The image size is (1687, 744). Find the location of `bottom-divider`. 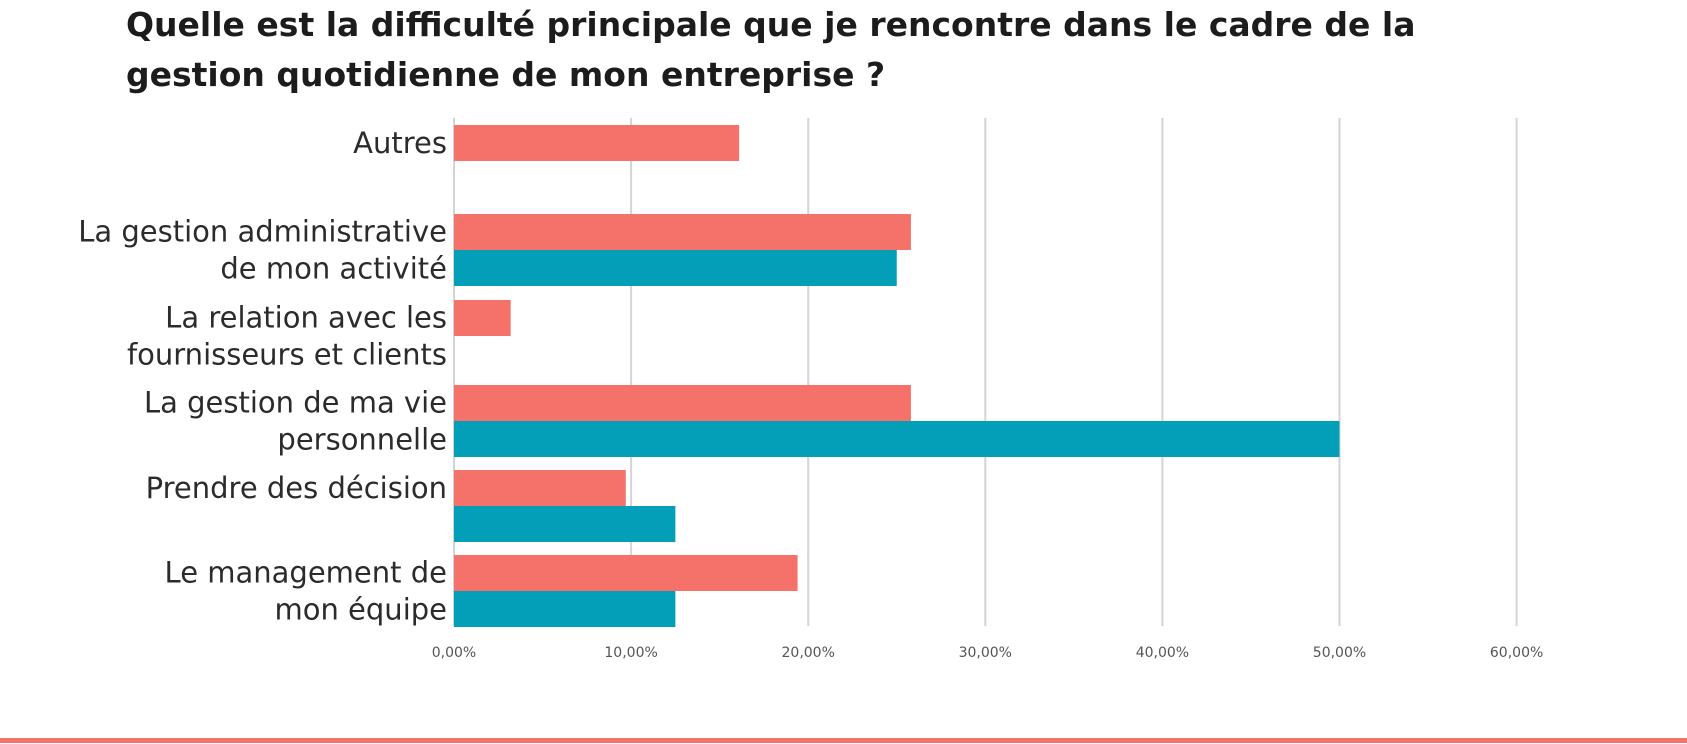

bottom-divider is located at coordinates (843, 740).